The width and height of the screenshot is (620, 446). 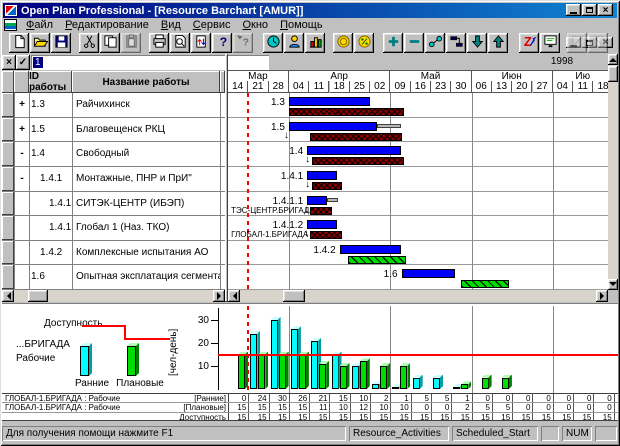 I want to click on print-button, so click(x=159, y=43).